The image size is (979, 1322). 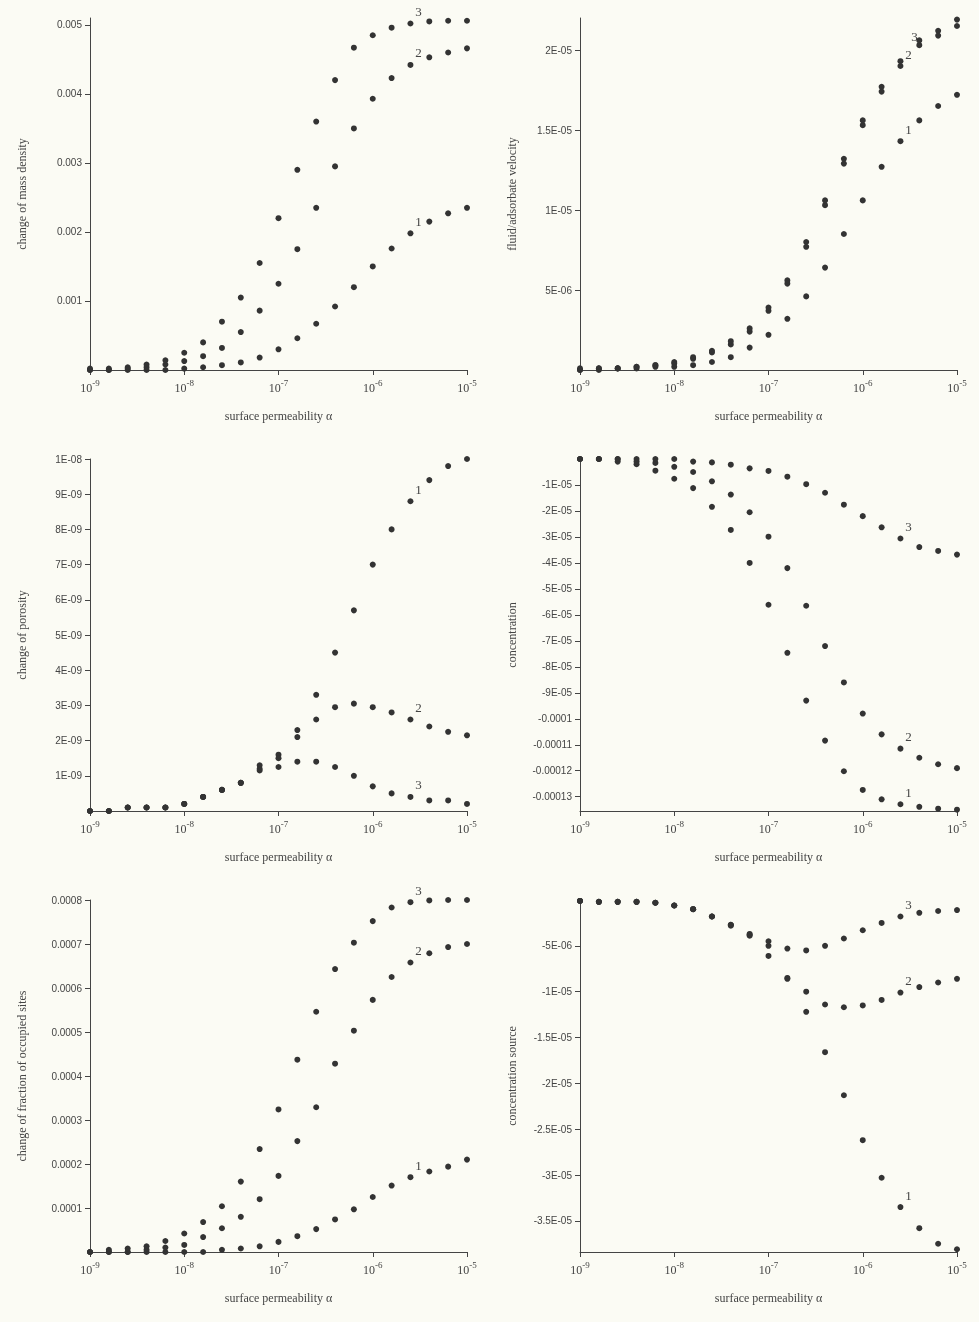 I want to click on y-tick-label: 0.001, so click(x=69, y=301).